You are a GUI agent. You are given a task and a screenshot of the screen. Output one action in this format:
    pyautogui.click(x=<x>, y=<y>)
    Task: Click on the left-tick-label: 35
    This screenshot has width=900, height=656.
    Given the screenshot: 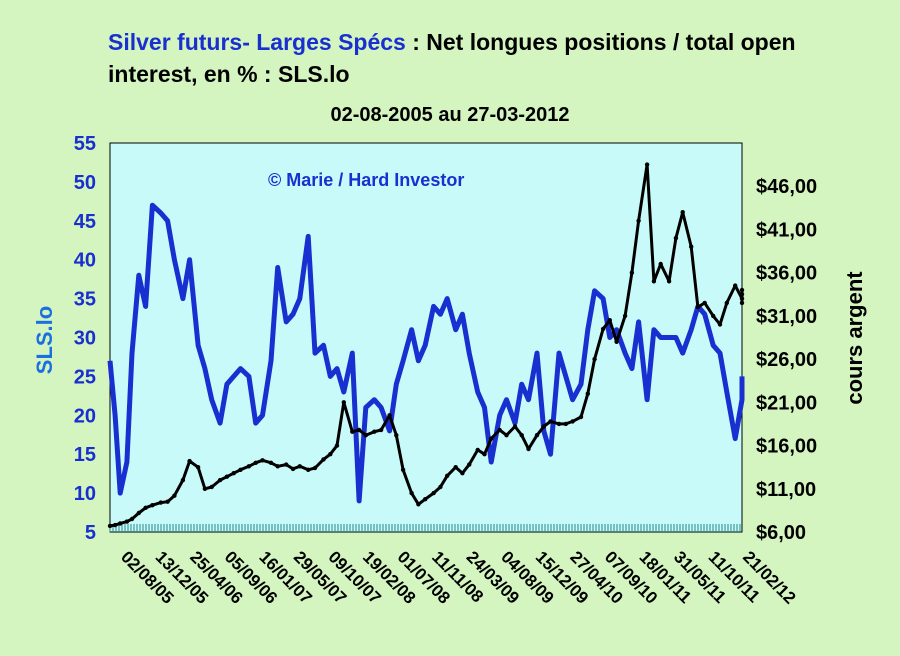 What is the action you would take?
    pyautogui.click(x=85, y=300)
    